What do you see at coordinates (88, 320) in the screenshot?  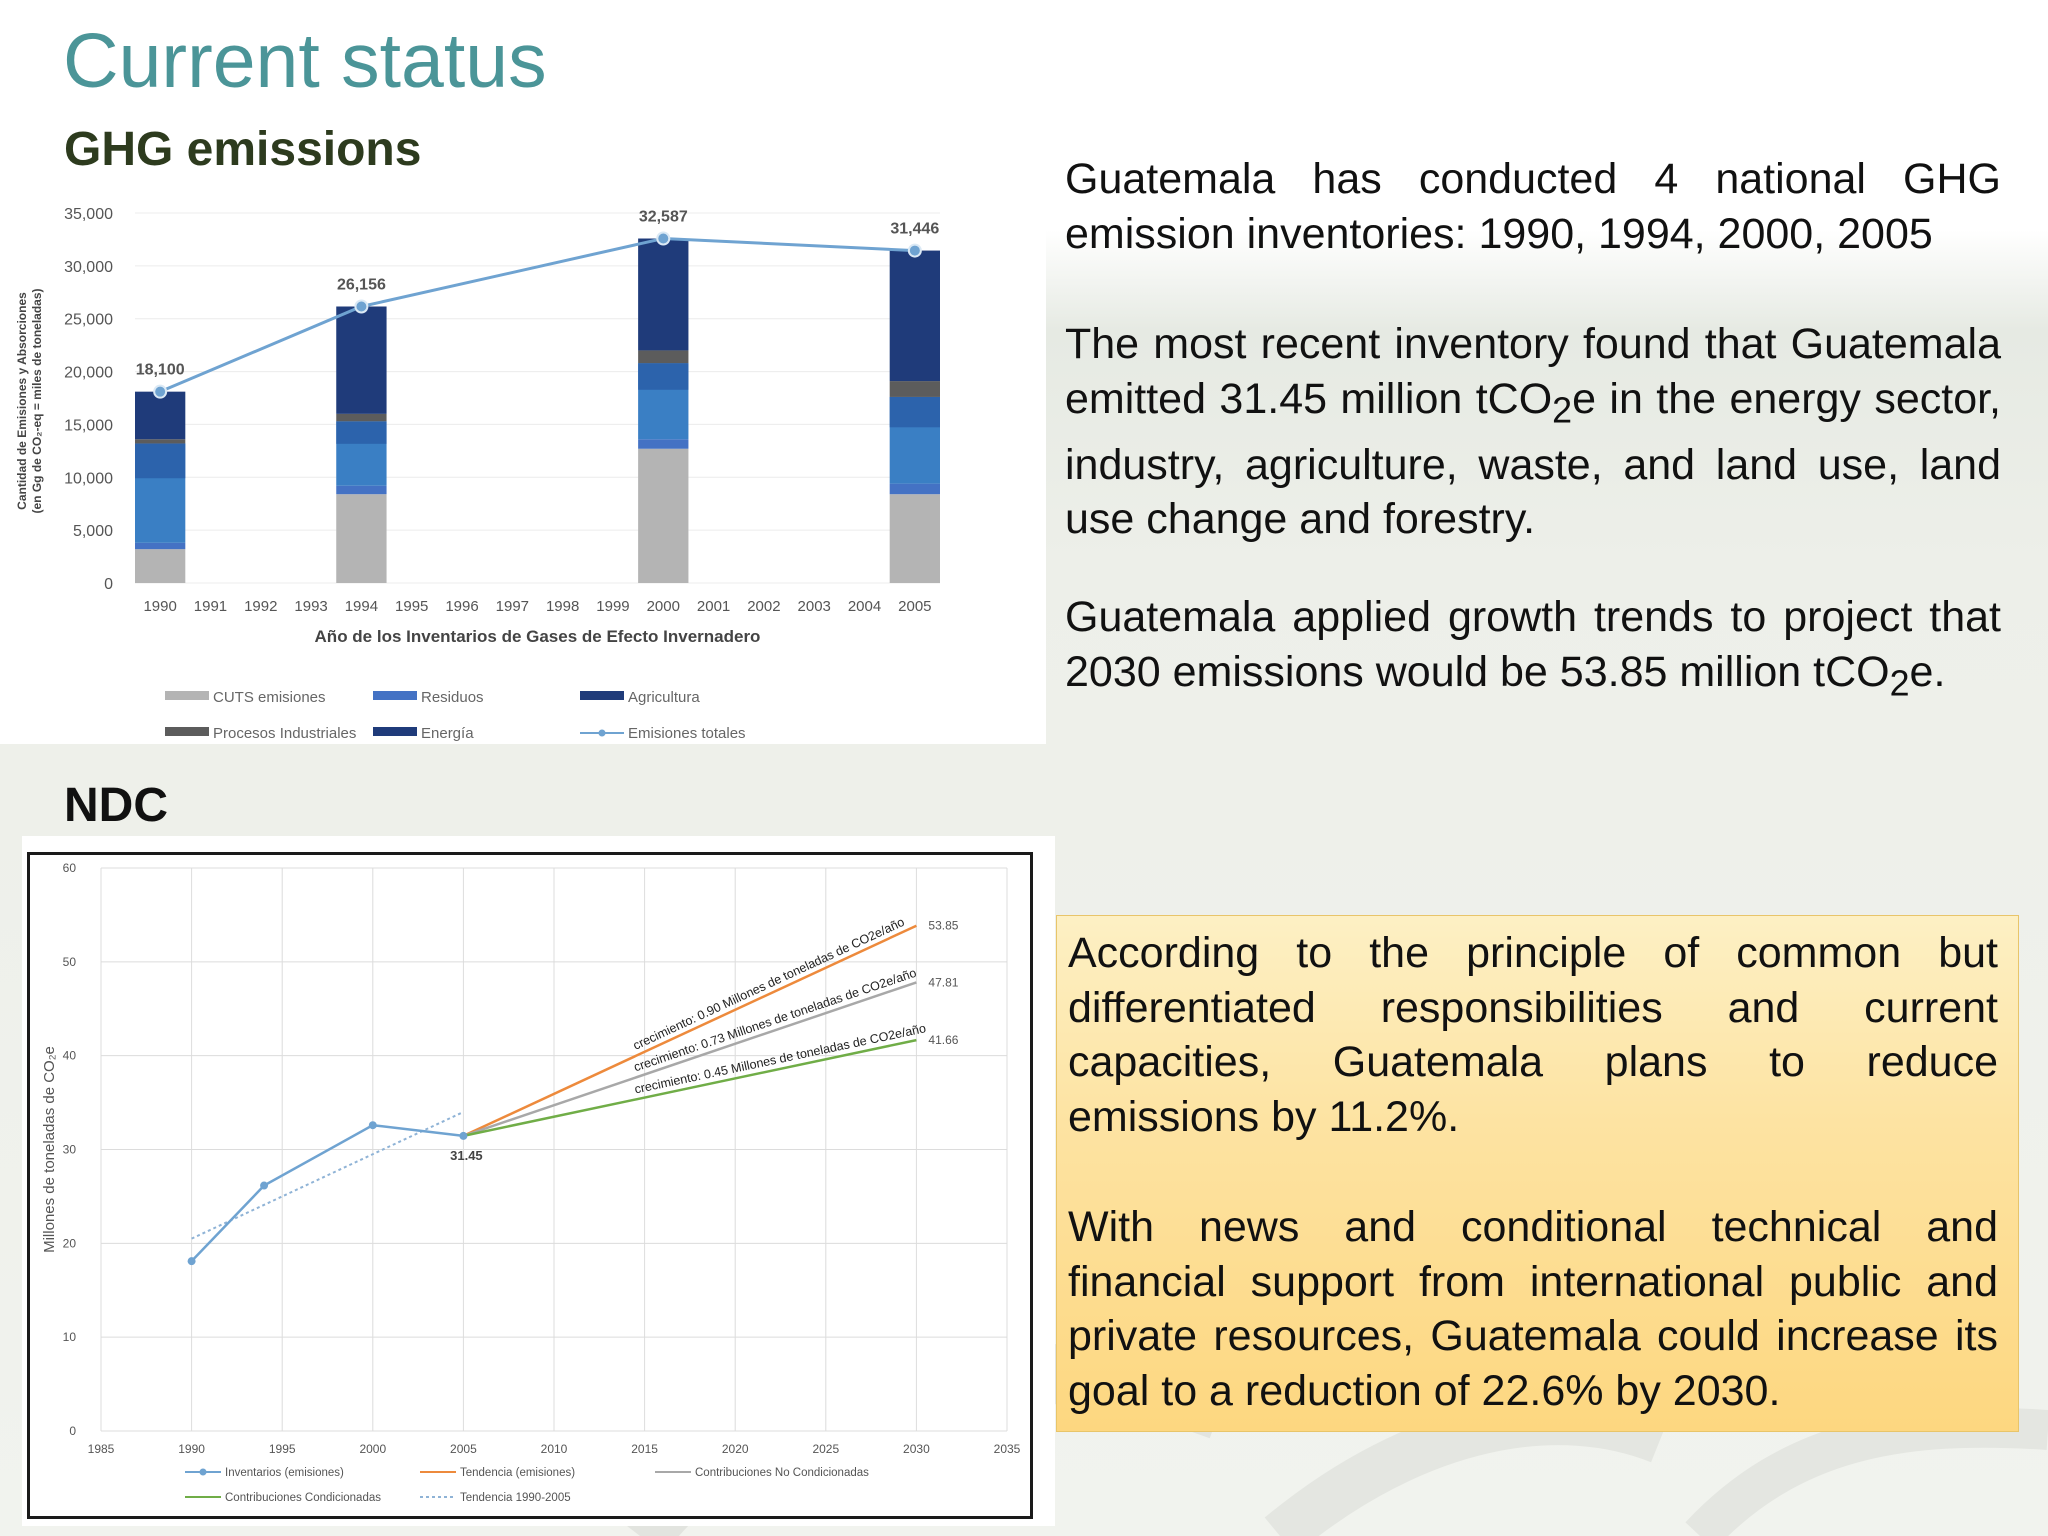 I see `y-tick-label: 25,000` at bounding box center [88, 320].